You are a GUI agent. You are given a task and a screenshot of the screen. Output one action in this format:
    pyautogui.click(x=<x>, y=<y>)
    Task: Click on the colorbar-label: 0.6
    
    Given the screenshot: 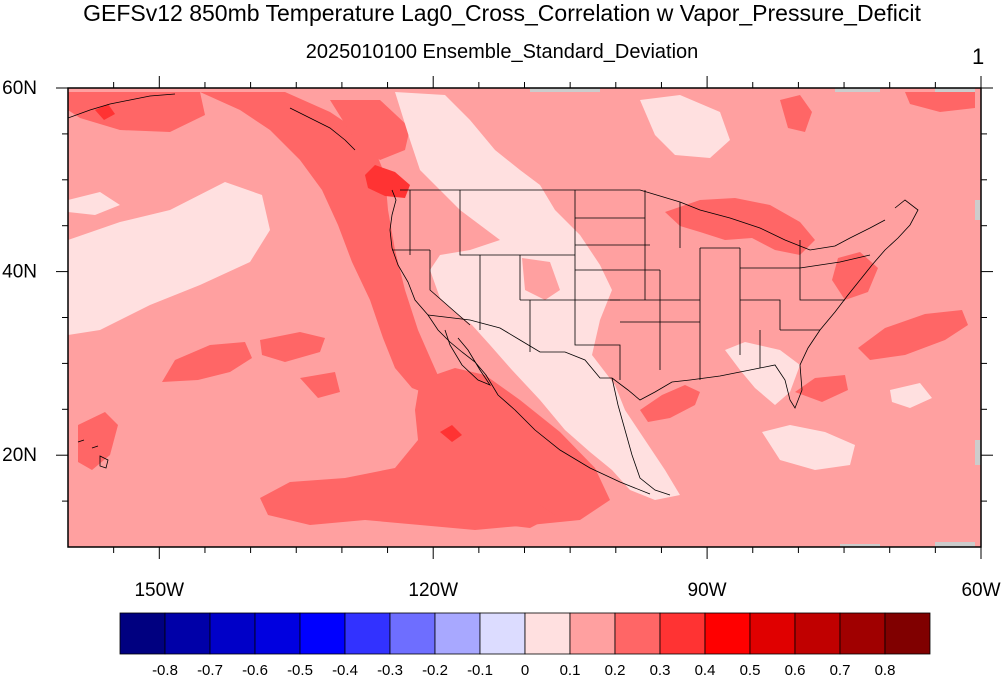 What is the action you would take?
    pyautogui.click(x=795, y=670)
    